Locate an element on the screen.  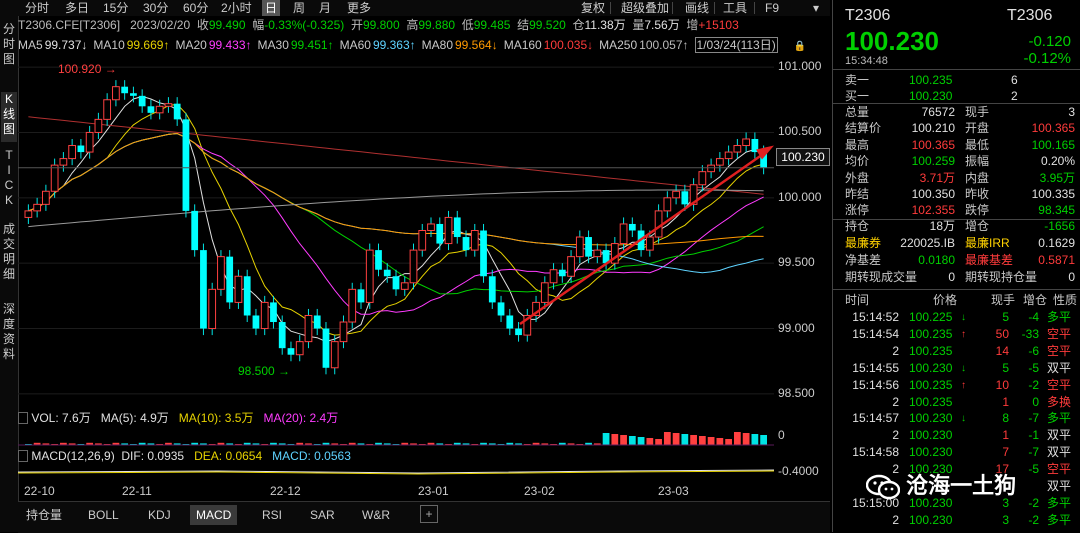
left-tab-4: 深度资料 is located at coordinates (9, 337).